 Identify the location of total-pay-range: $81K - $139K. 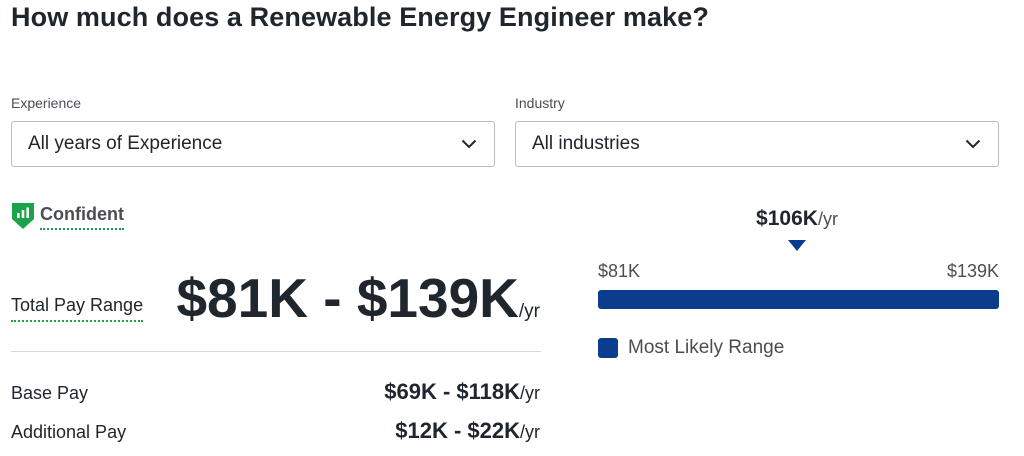
(347, 298).